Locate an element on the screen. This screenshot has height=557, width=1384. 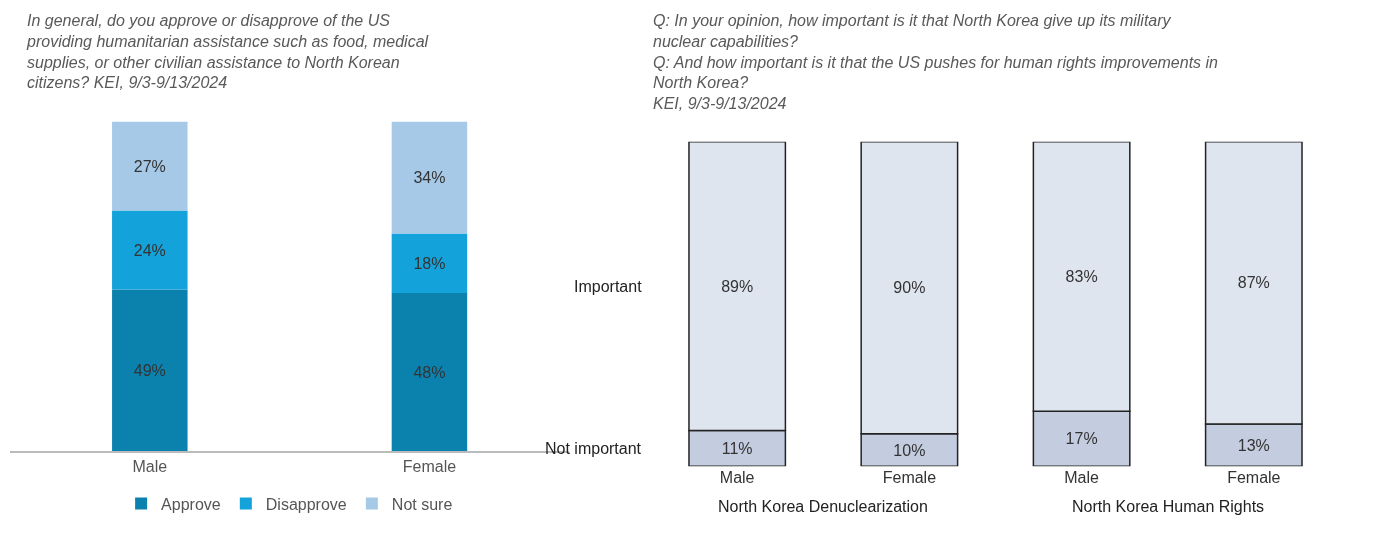
data-label: 83% is located at coordinates (1081, 276).